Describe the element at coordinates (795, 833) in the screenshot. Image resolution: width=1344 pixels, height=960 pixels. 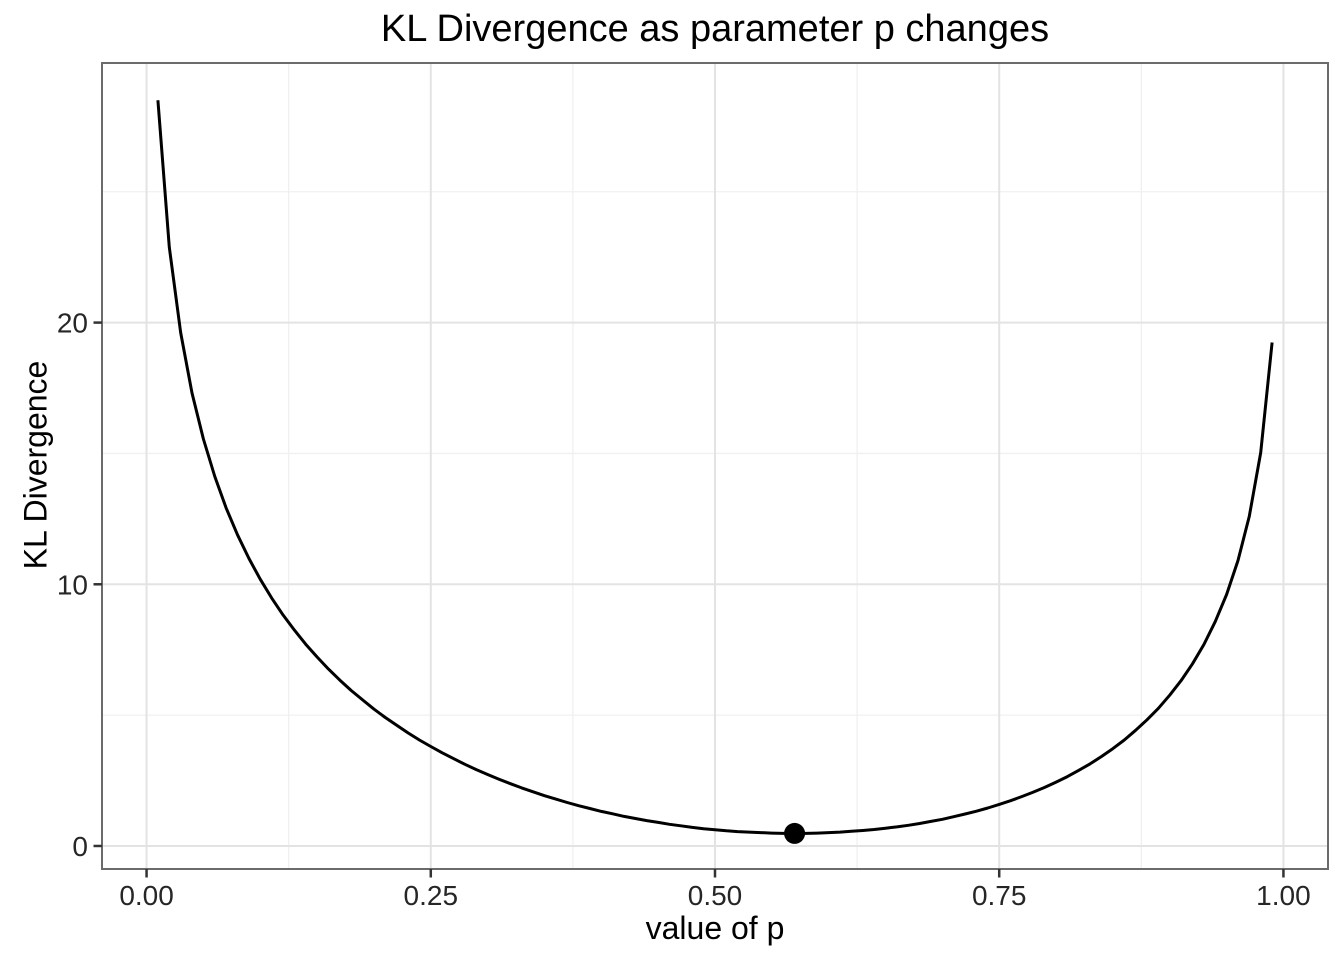
I see `minimum-kl-point` at that location.